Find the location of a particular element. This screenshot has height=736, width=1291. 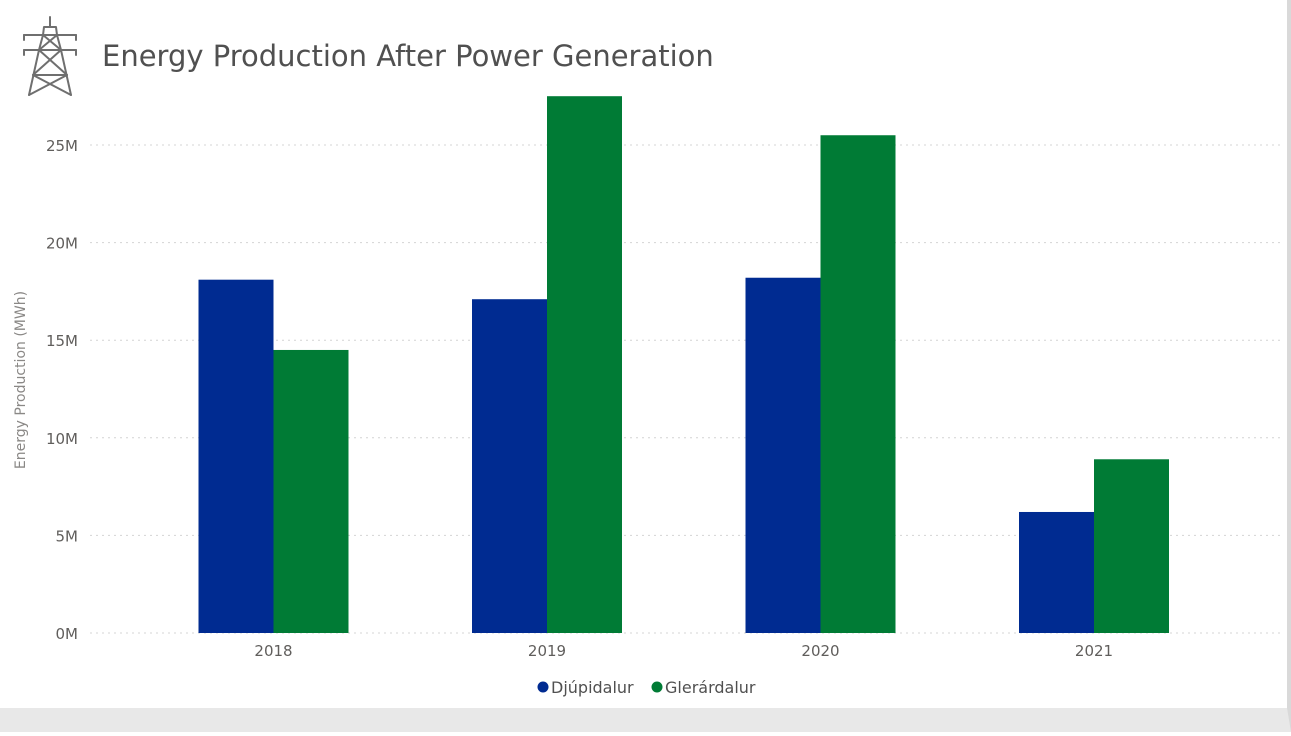

y-axis-label: Energy Production (MWh) is located at coordinates (21, 380).